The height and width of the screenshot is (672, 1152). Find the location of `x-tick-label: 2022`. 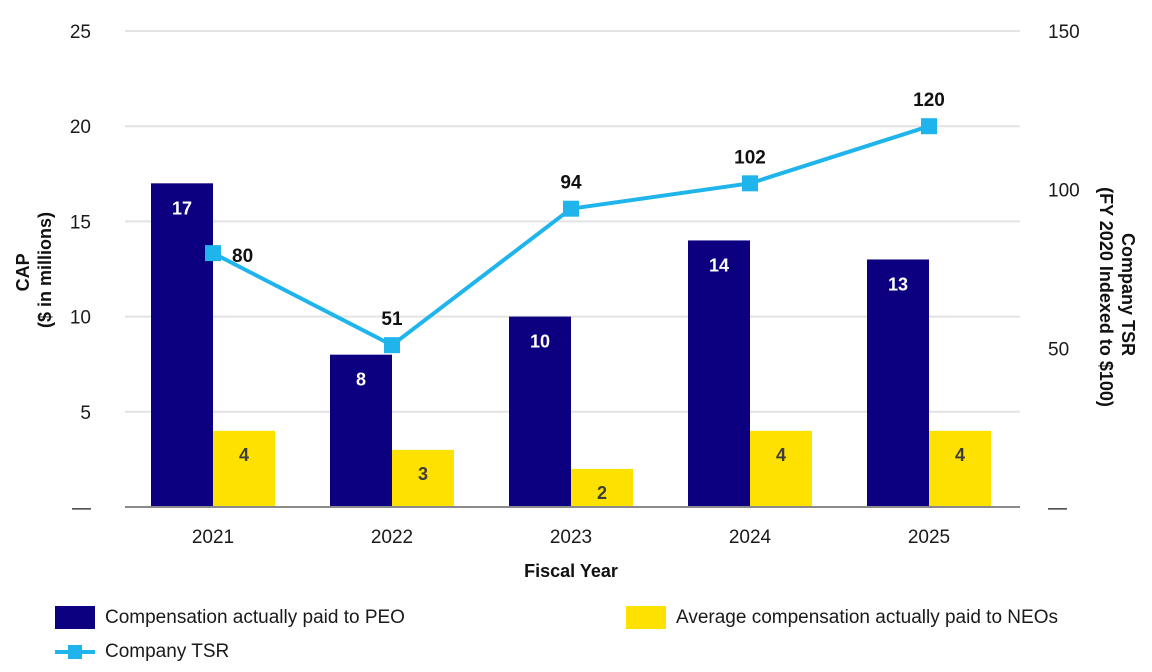

x-tick-label: 2022 is located at coordinates (392, 537).